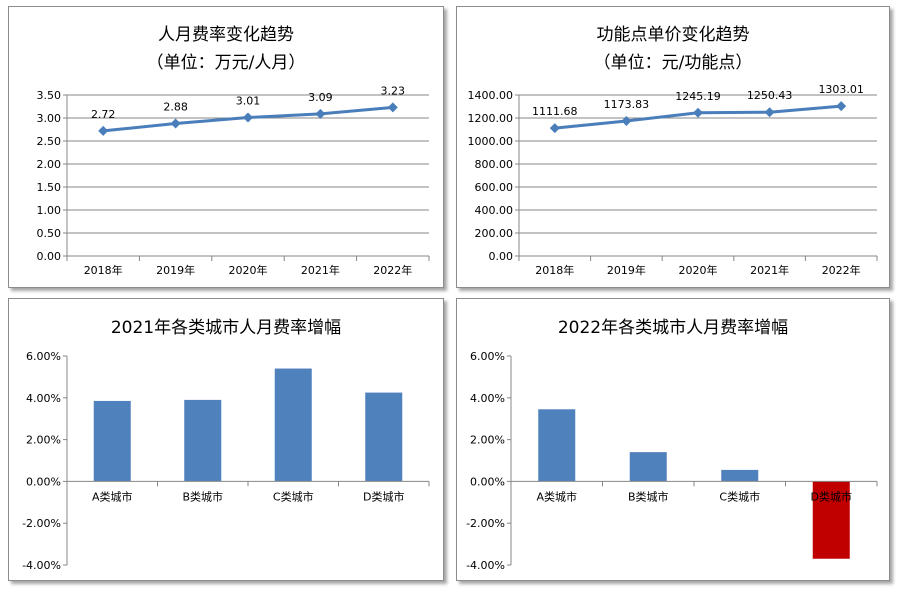  What do you see at coordinates (491, 118) in the screenshot?
I see `y-tick-label: 1200.00` at bounding box center [491, 118].